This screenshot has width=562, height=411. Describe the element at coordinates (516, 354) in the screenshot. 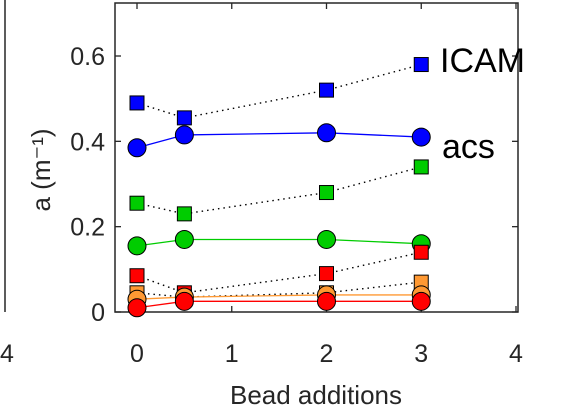

I see `x-tick-label: 4` at that location.